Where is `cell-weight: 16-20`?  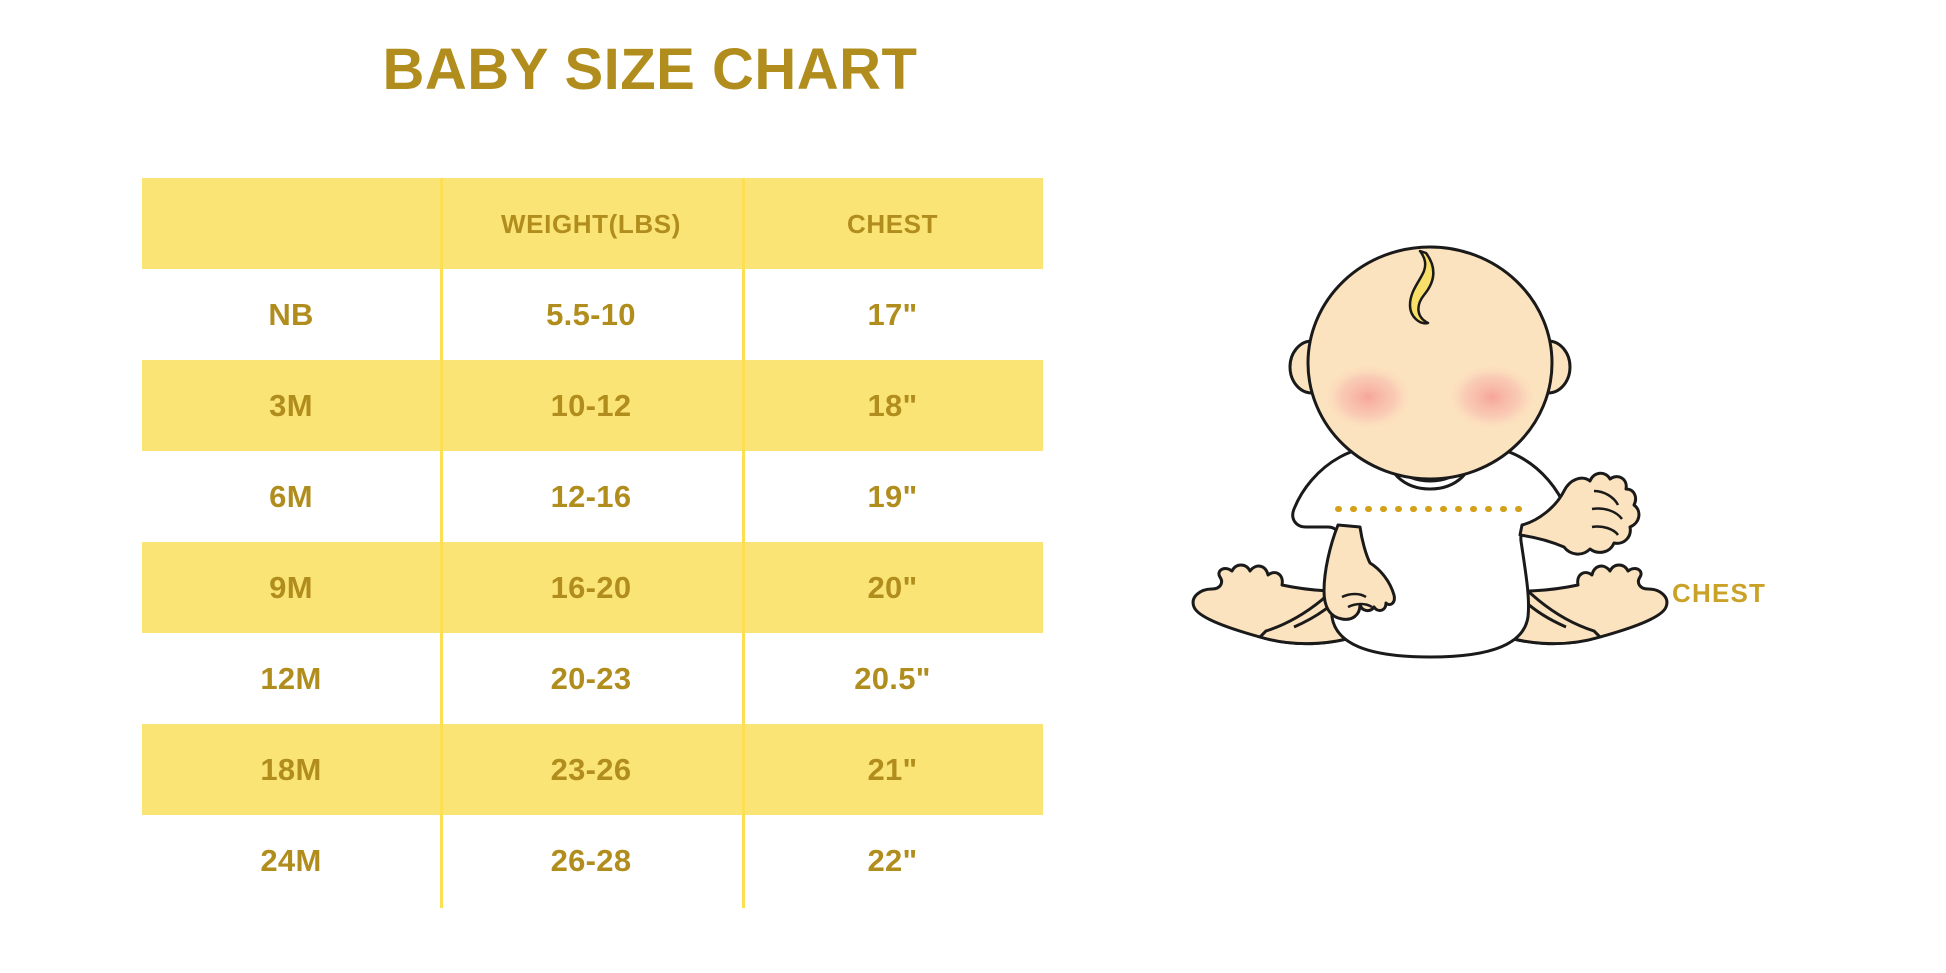
cell-weight: 16-20 is located at coordinates (591, 587).